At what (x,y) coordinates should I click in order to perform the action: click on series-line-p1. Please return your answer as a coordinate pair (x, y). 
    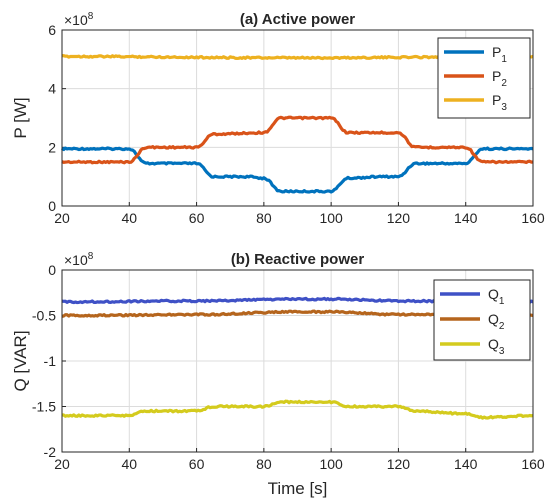
    Looking at the image, I should click on (297, 170).